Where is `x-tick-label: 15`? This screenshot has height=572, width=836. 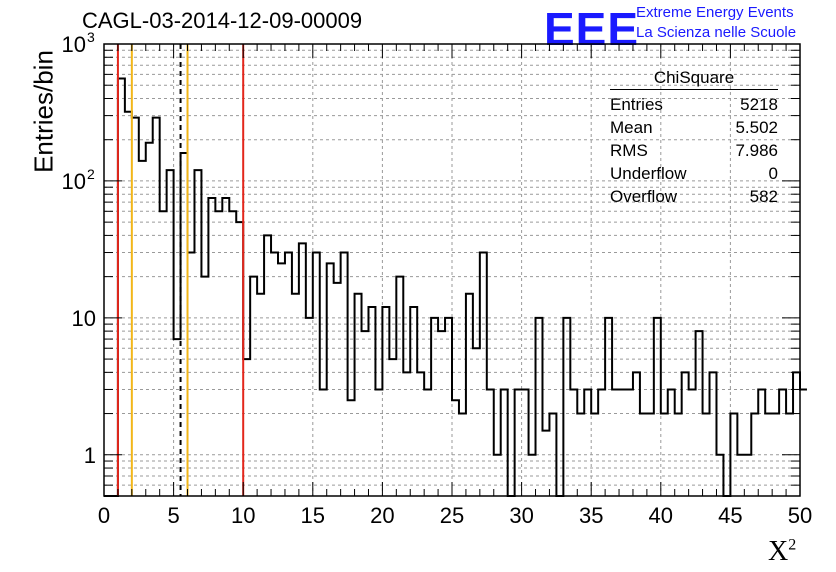 x-tick-label: 15 is located at coordinates (313, 515).